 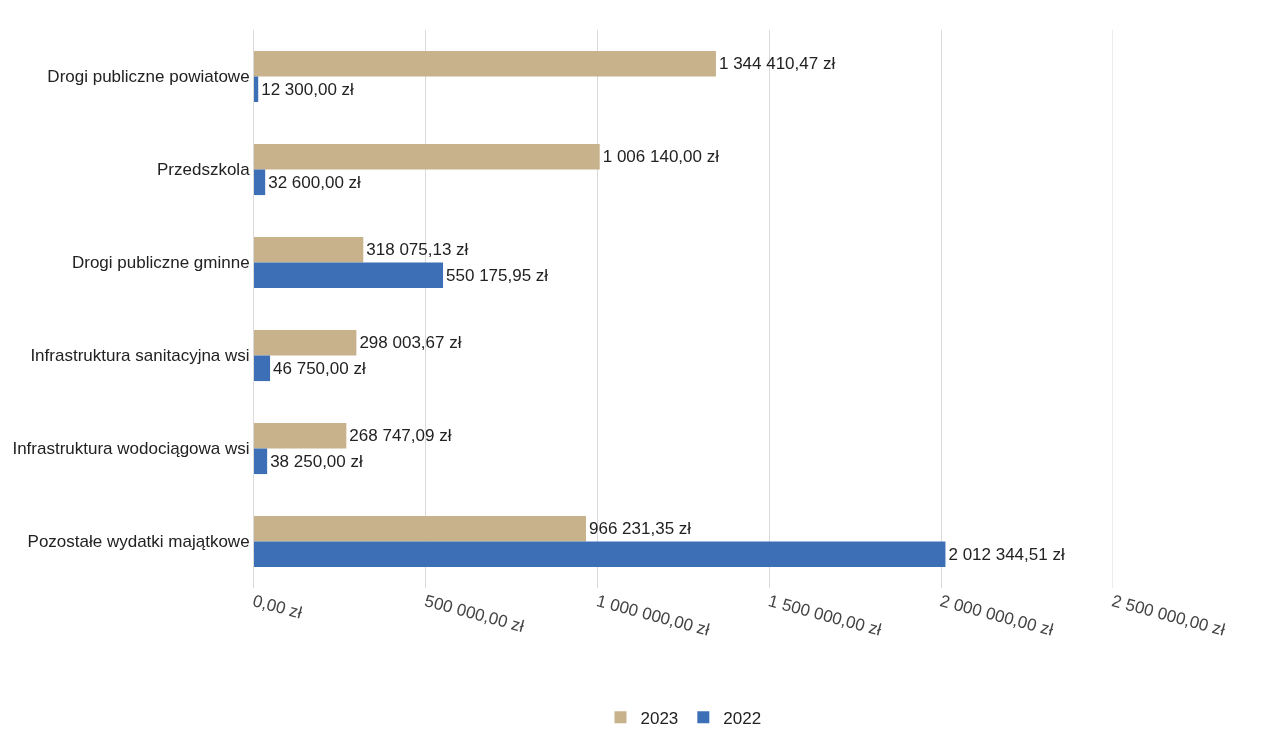 I want to click on x-tick-label: 2 500 000,00 zł, so click(x=1168, y=615).